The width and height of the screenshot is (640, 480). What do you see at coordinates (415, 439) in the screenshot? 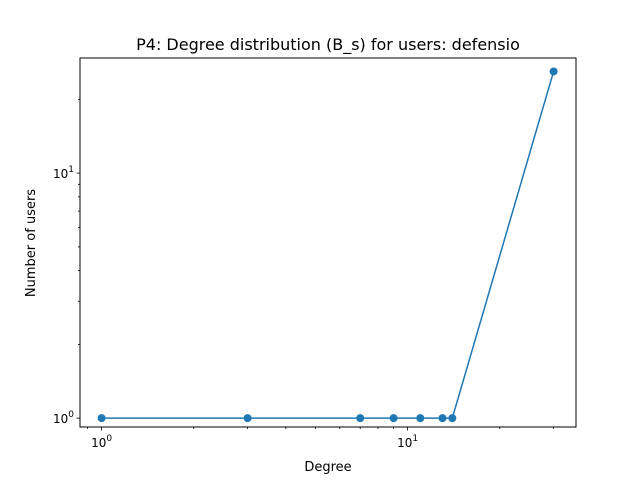
I see `x-tick-label-exponent: 1` at bounding box center [415, 439].